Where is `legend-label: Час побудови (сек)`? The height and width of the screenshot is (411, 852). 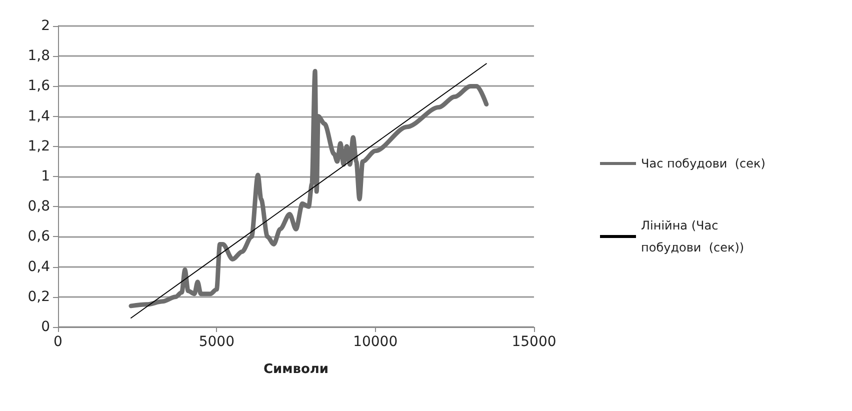
legend-label: Час побудови (сек) is located at coordinates (703, 163).